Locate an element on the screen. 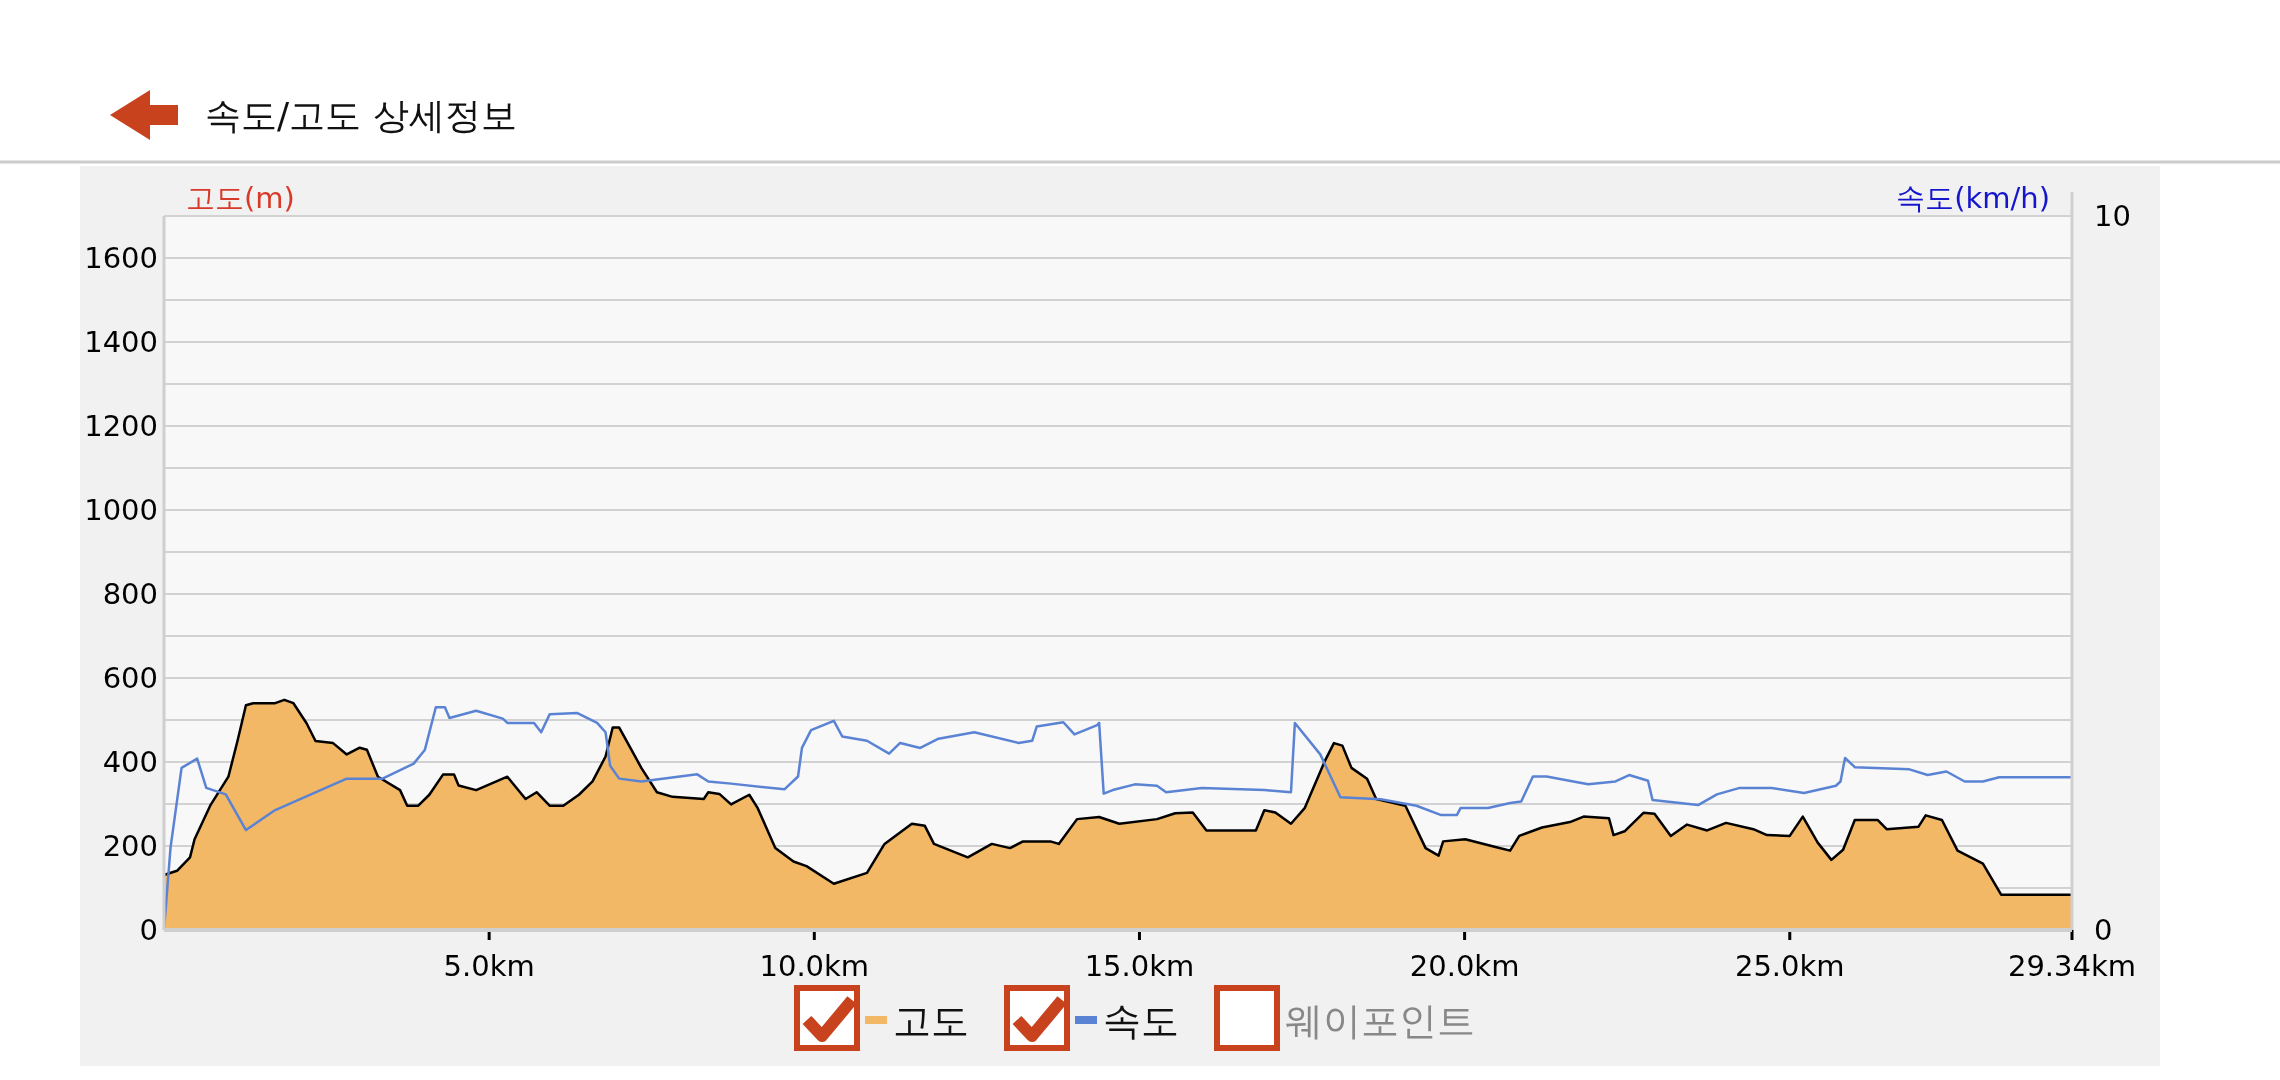 Image resolution: width=2280 pixels, height=1080 pixels. y-tick-label: 600 is located at coordinates (130, 678).